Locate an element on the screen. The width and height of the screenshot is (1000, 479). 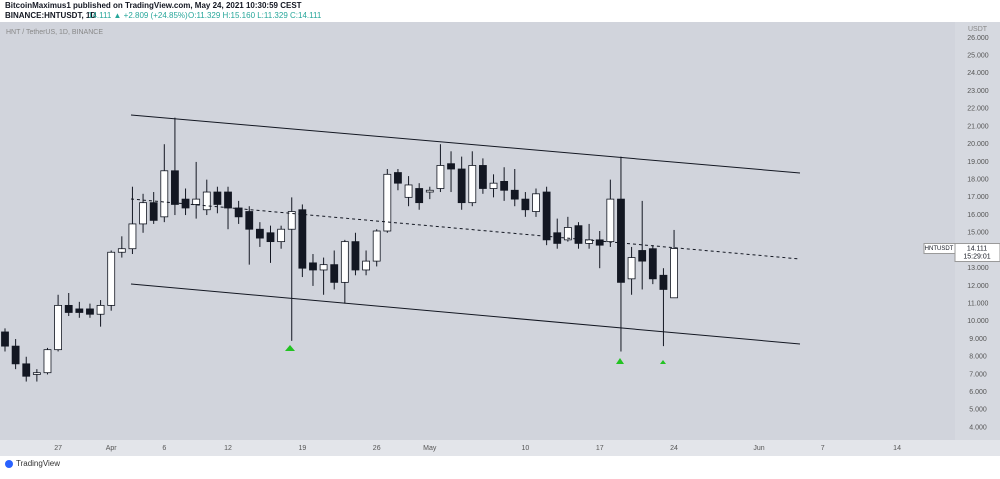
y-tick-label: 8.000 is located at coordinates (978, 357).